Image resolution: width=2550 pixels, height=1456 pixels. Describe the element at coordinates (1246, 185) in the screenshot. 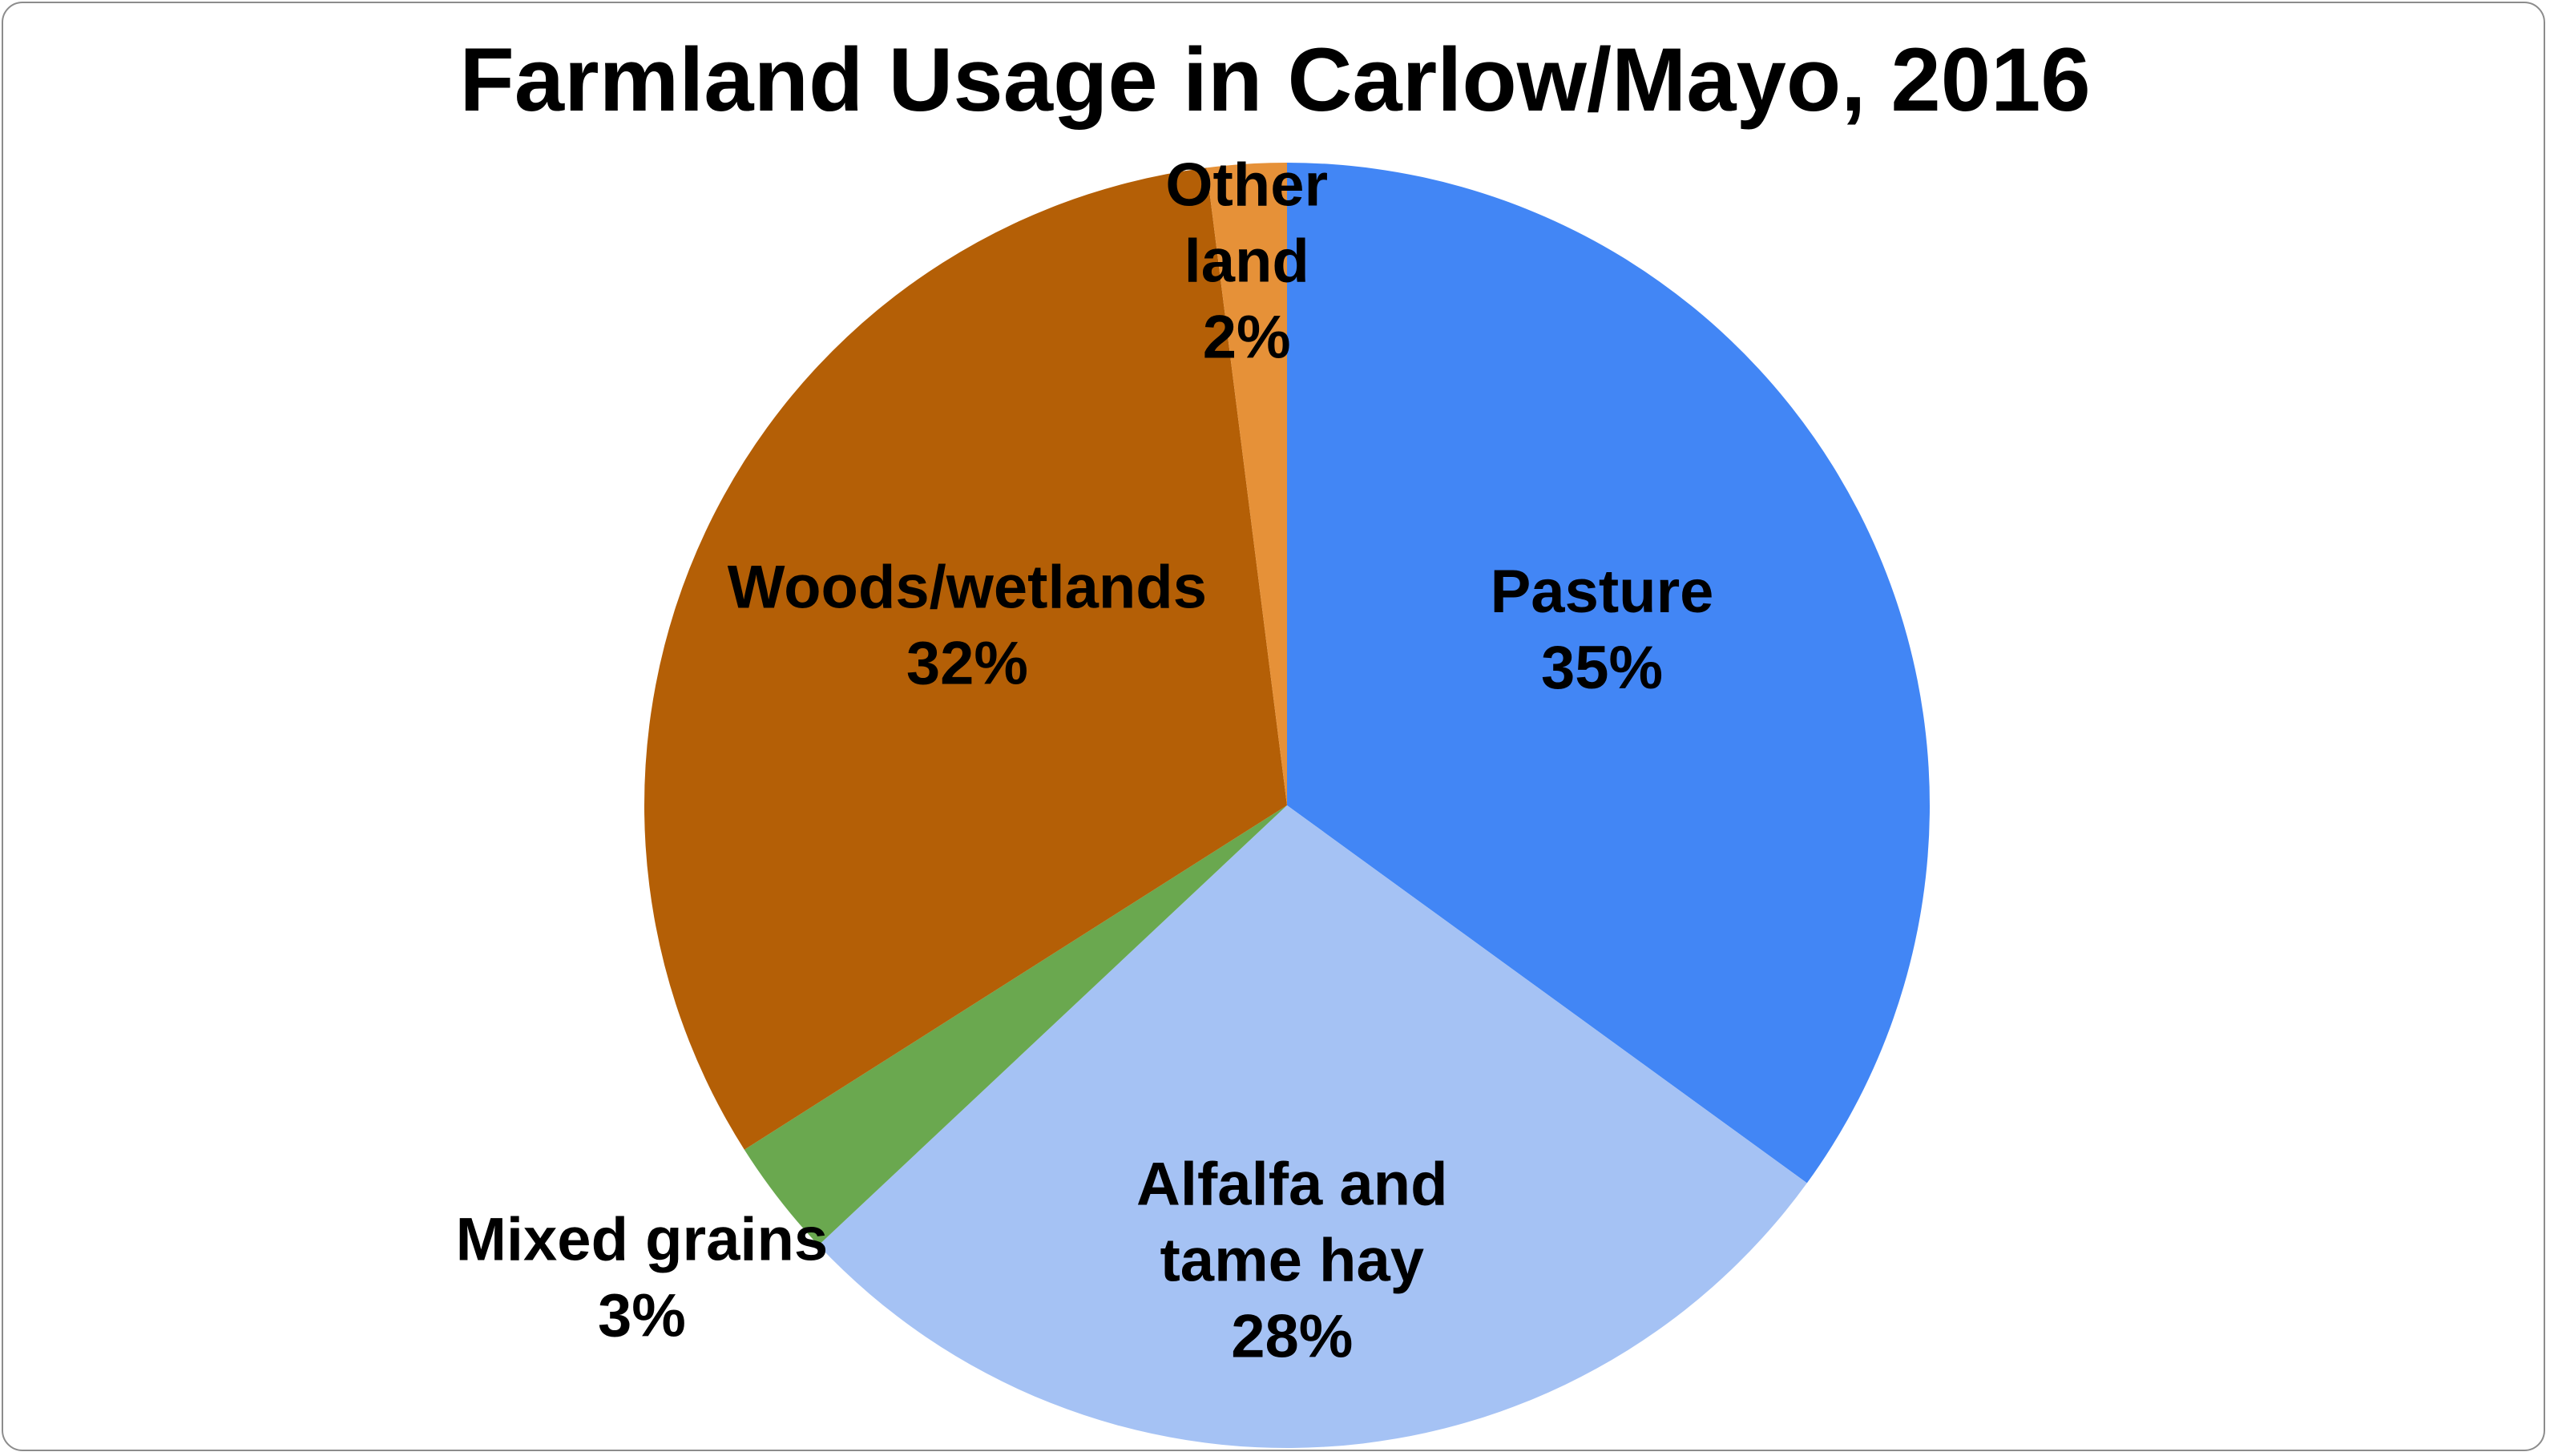

I see `slice-name-label: Other` at that location.